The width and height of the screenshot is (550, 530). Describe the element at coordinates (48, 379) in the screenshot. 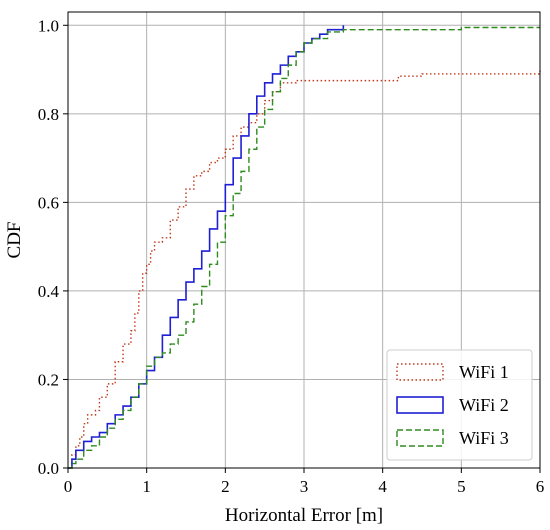

I see `y-tick-label-1: 0.2` at that location.